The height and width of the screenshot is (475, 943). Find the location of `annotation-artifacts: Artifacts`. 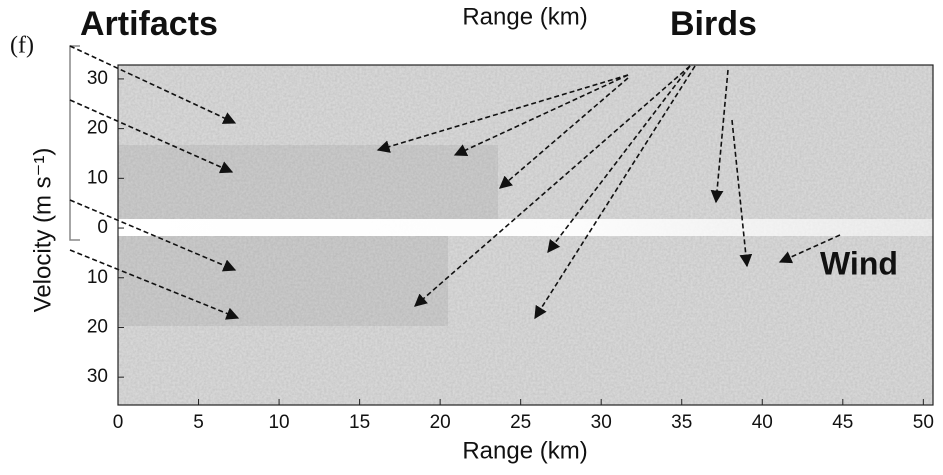

annotation-artifacts: Artifacts is located at coordinates (149, 24).